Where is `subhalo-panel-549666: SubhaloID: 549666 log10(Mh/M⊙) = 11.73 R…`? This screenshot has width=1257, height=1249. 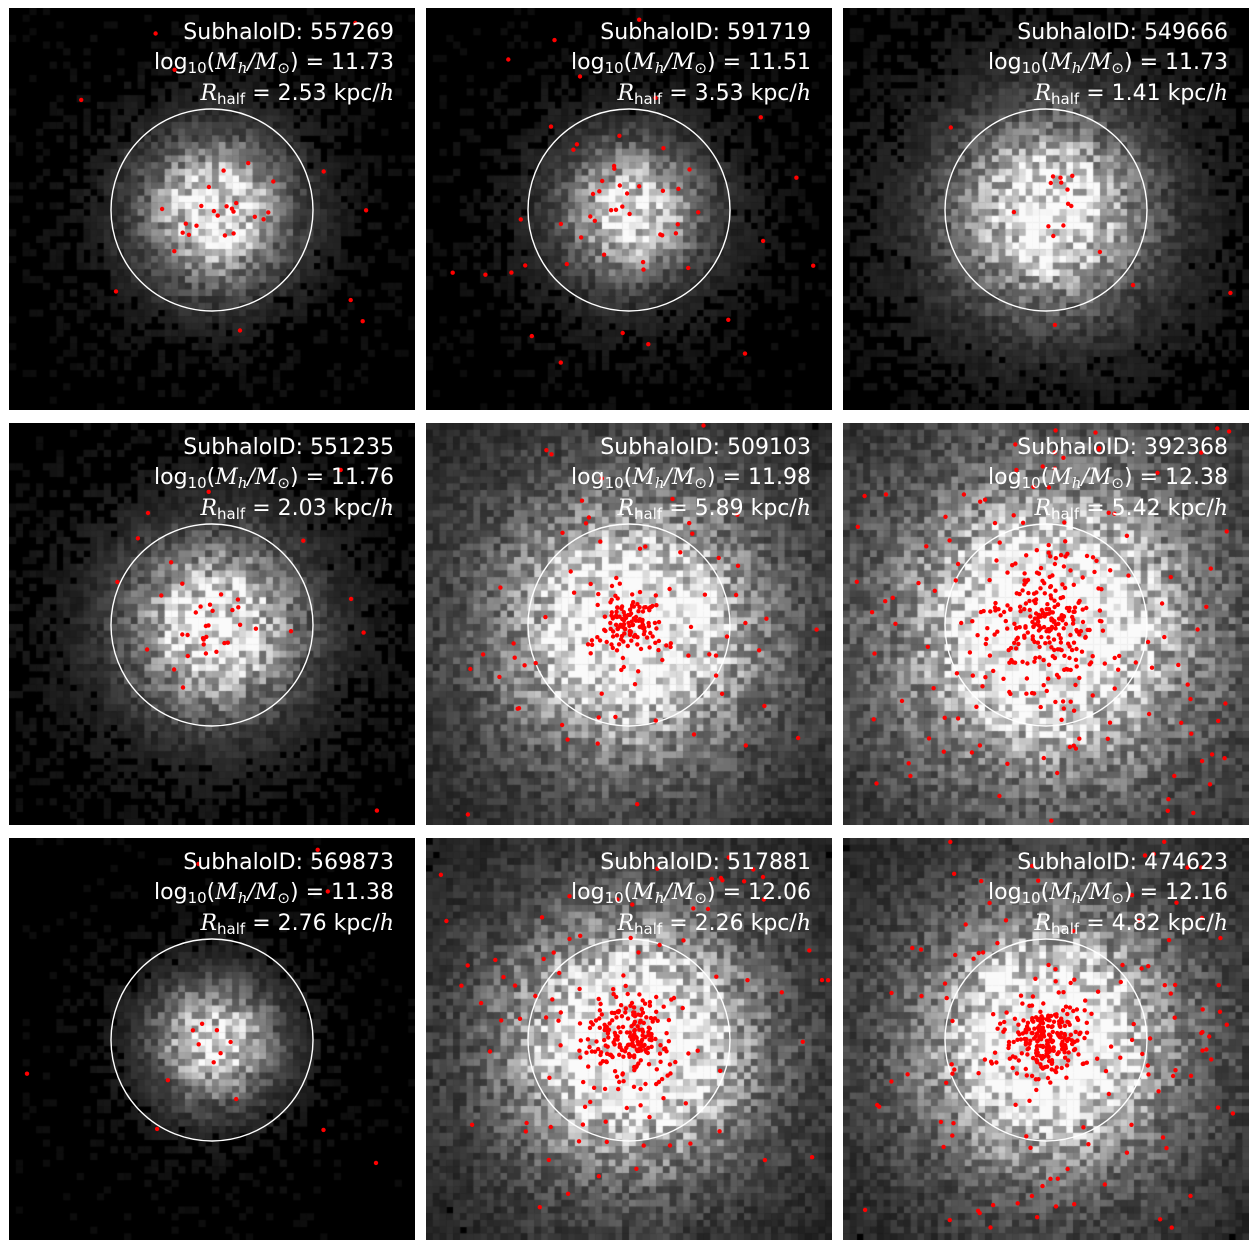
subhalo-panel-549666: SubhaloID: 549666 log10(Mh/M⊙) = 11.73 R… is located at coordinates (1046, 209).